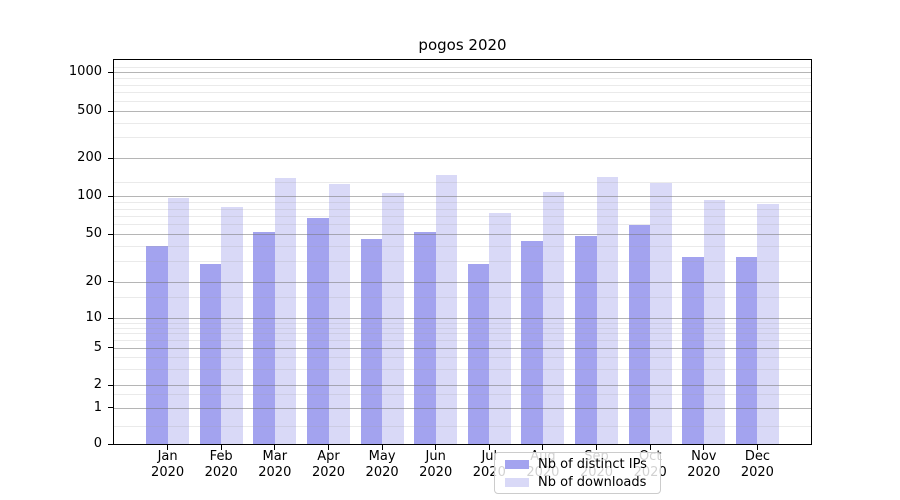 The width and height of the screenshot is (900, 500). Describe the element at coordinates (436, 464) in the screenshot. I see `x-tick-label-jun: Jun 2020` at that location.